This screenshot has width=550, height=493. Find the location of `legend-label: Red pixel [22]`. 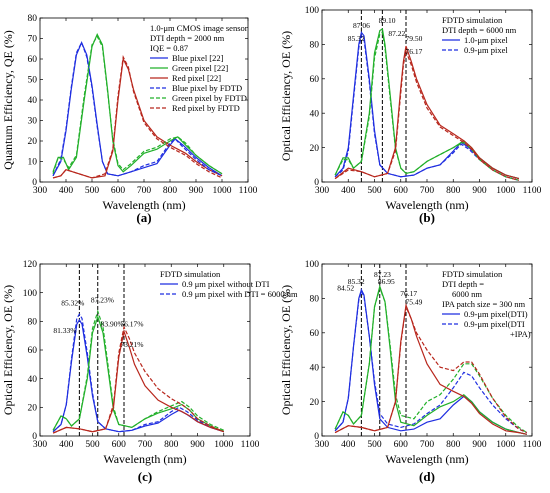

legend-label: Red pixel [22] is located at coordinates (196, 78).